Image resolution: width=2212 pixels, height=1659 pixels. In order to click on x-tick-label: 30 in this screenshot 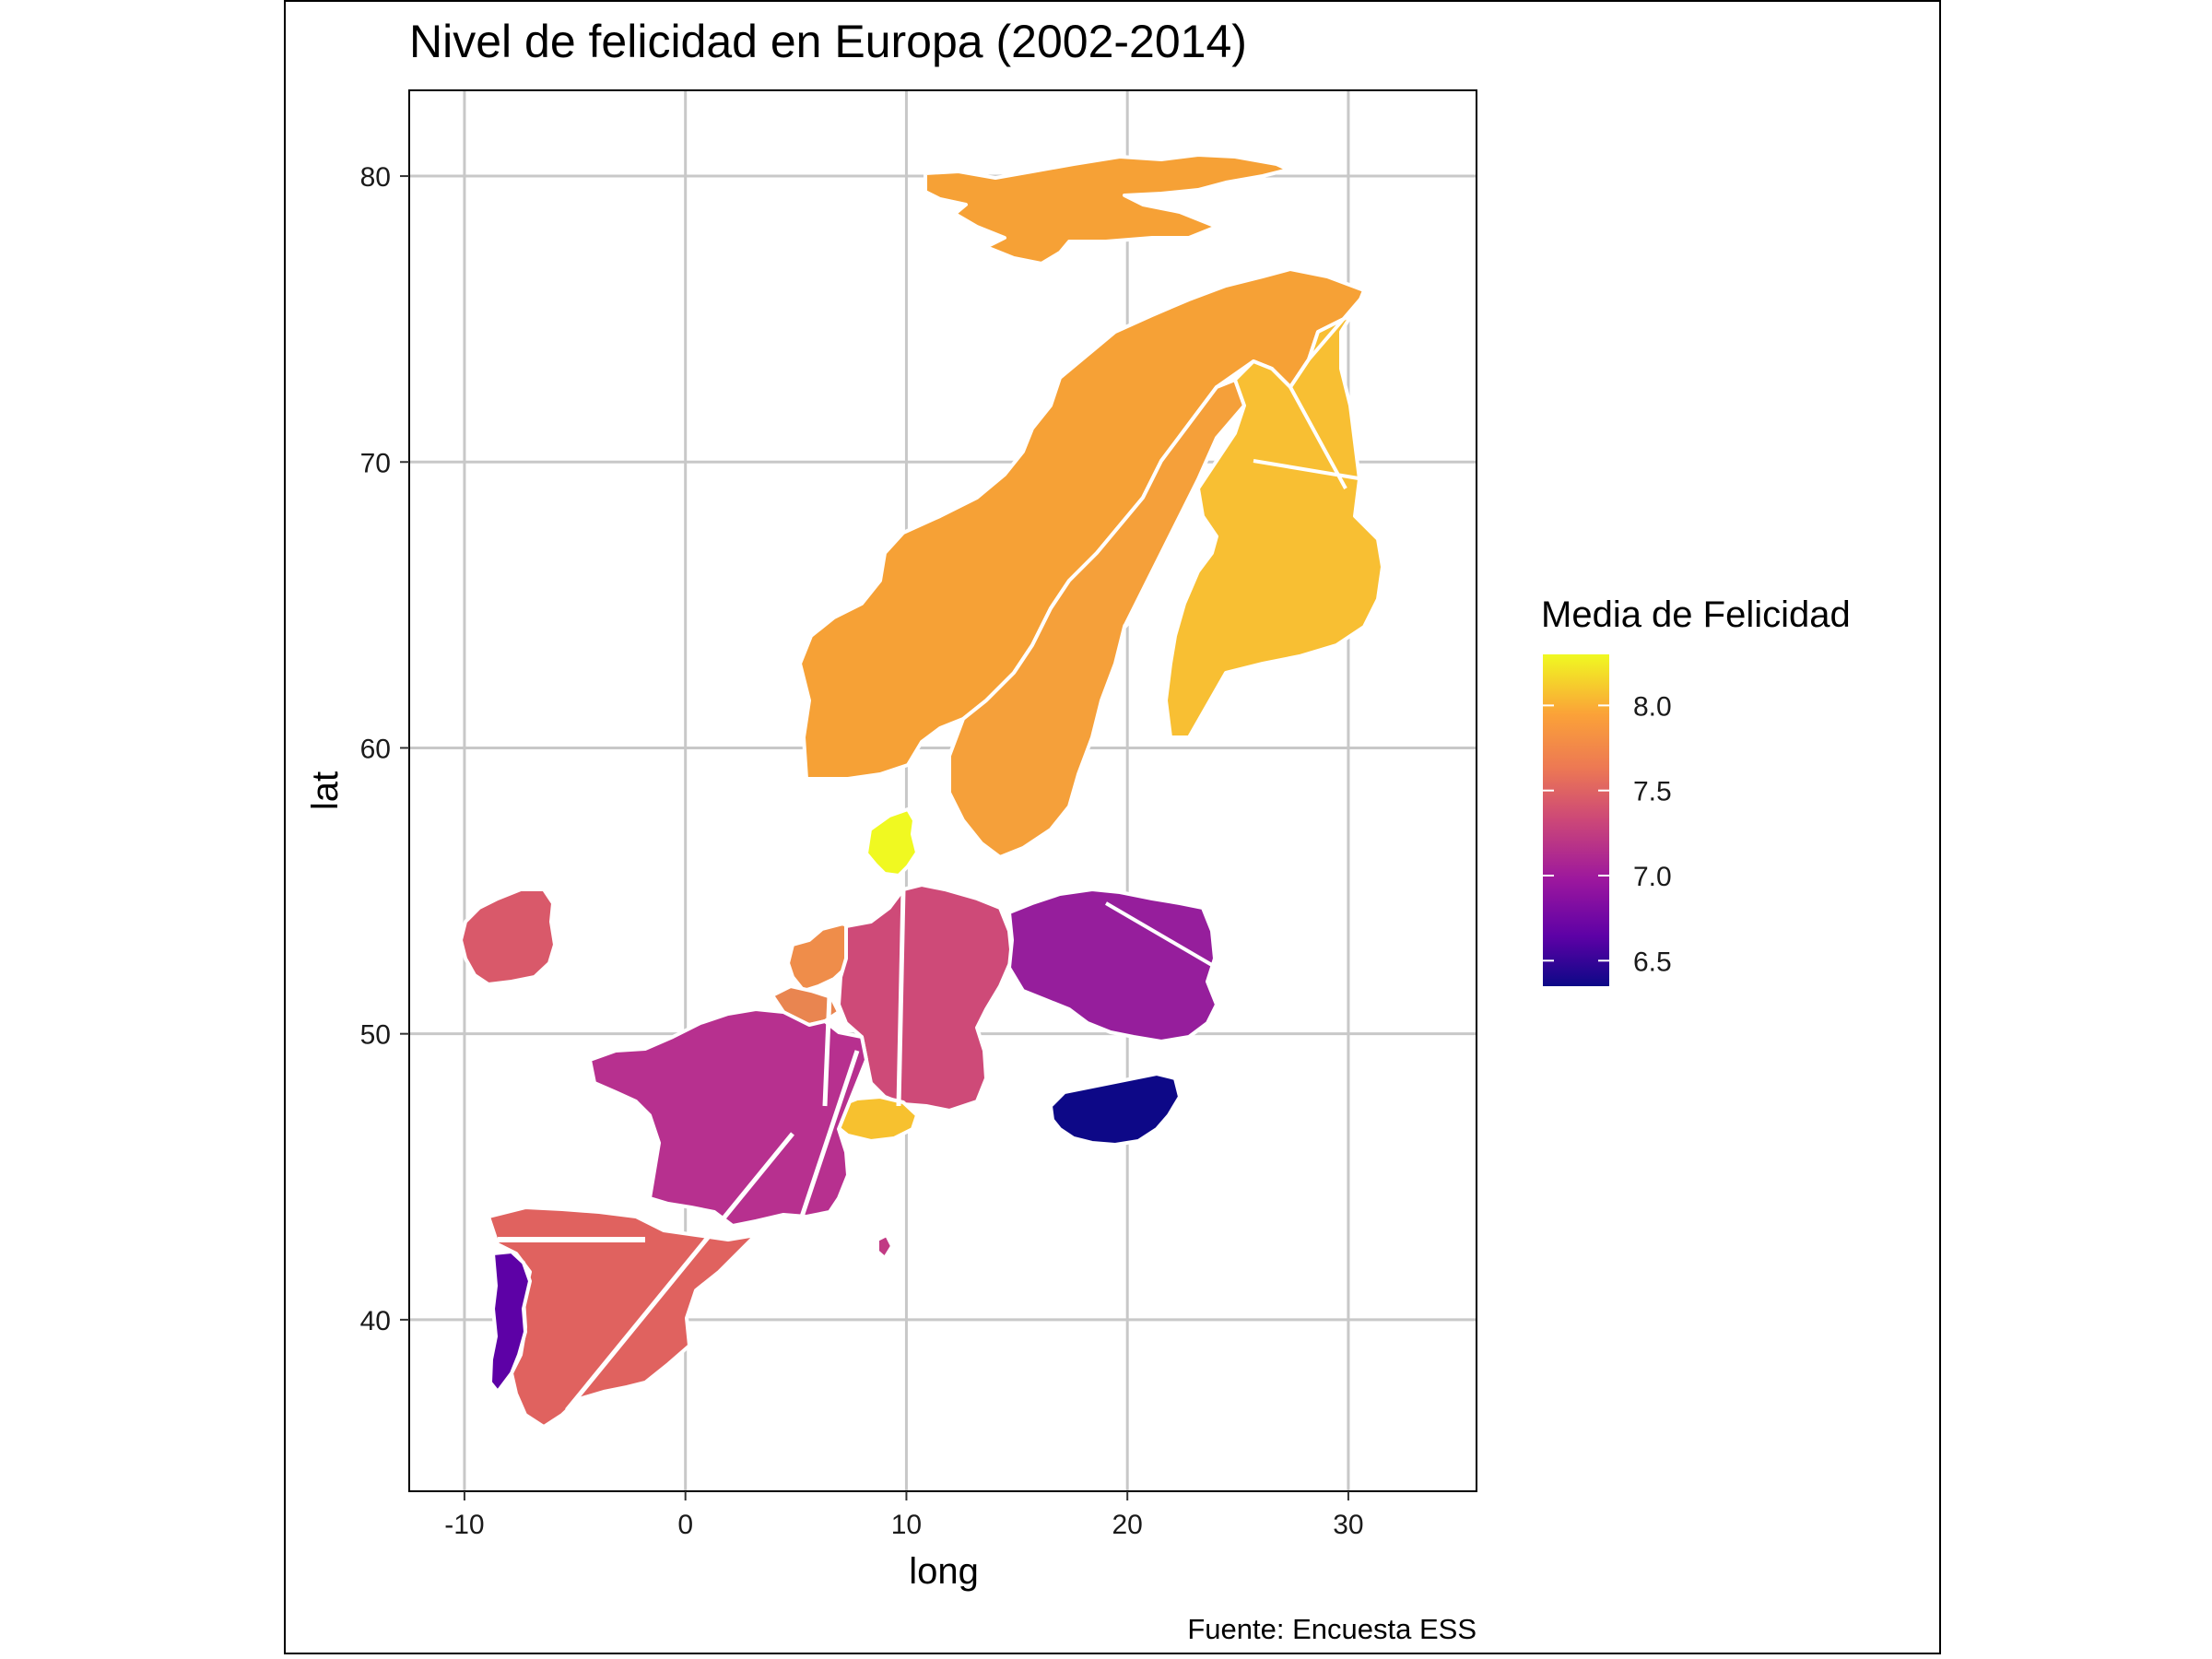, I will do `click(1348, 1525)`.